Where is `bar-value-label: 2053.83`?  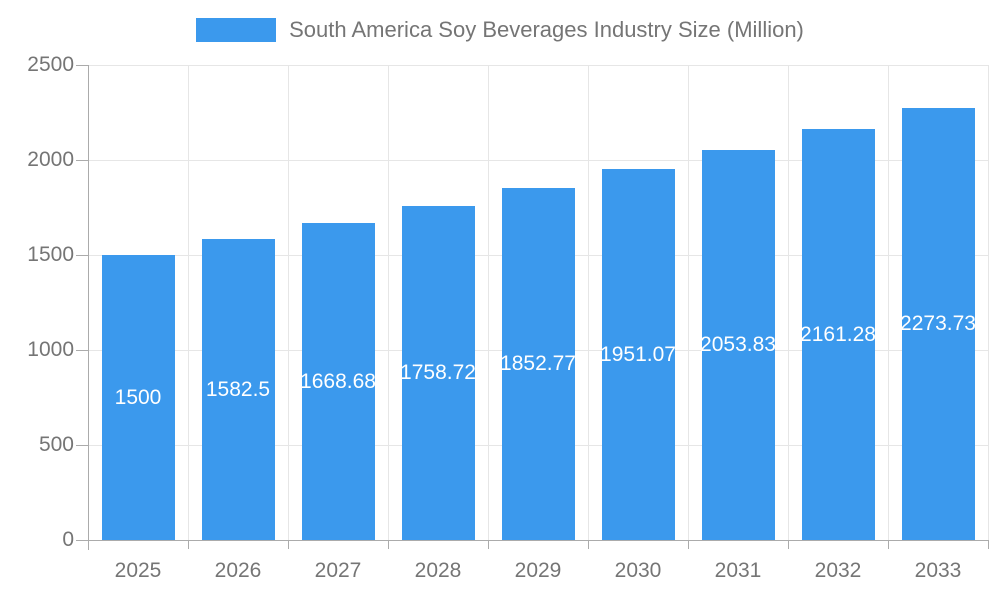 bar-value-label: 2053.83 is located at coordinates (738, 344).